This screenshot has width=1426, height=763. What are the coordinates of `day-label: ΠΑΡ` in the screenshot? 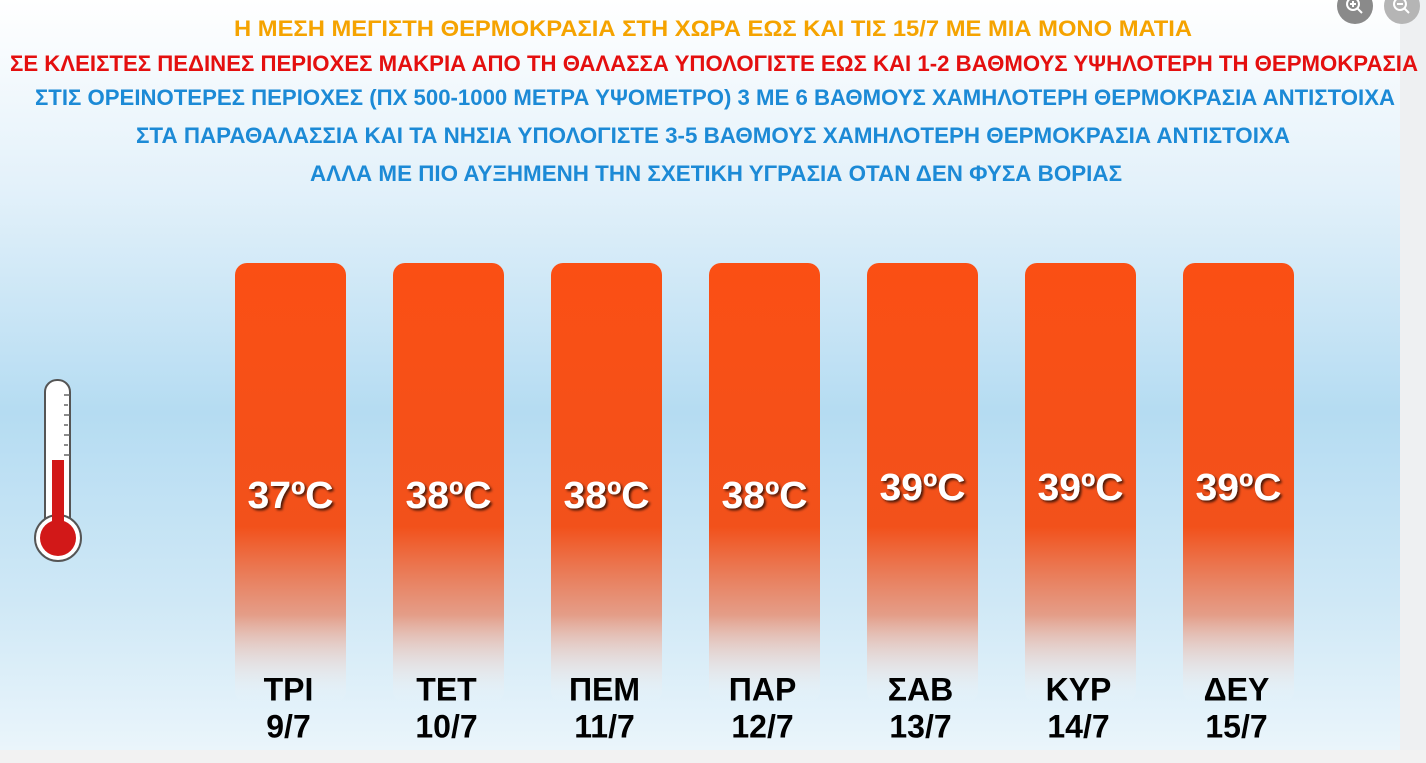 It's located at (763, 689).